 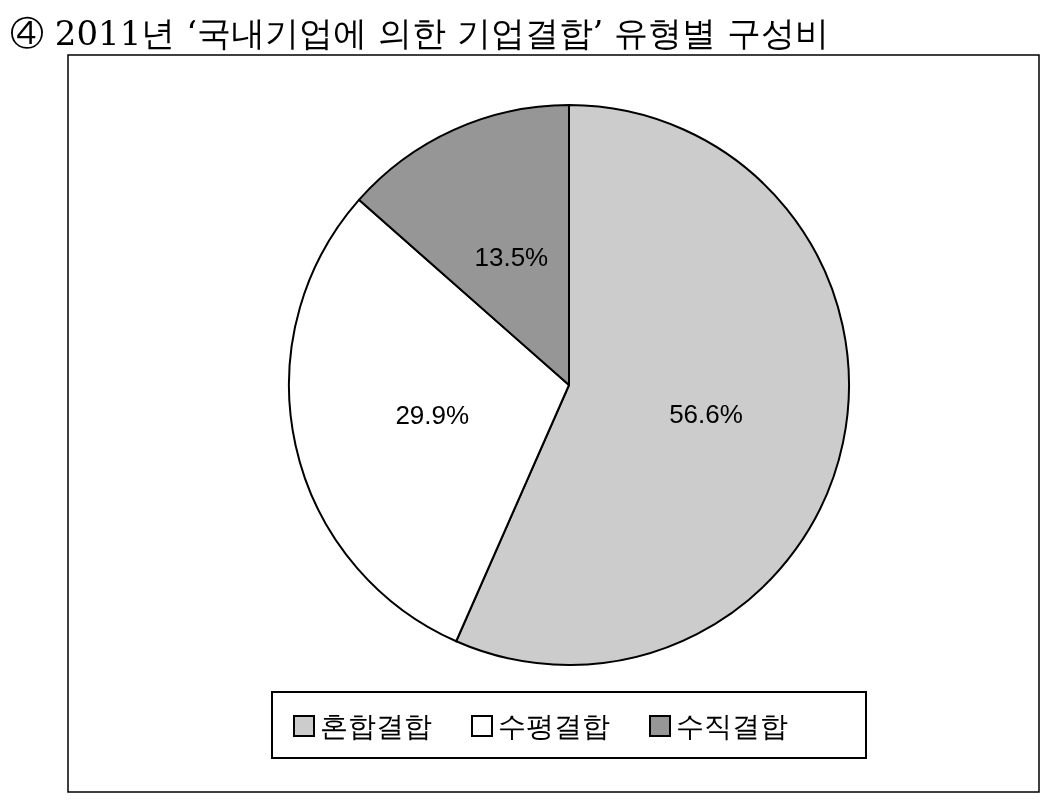 What do you see at coordinates (511, 257) in the screenshot?
I see `data-label: 13.5%` at bounding box center [511, 257].